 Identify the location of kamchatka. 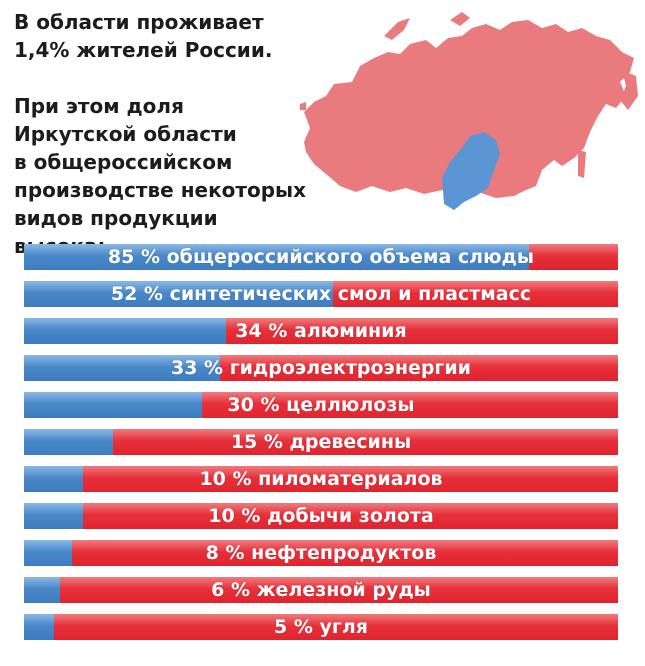
(629, 90).